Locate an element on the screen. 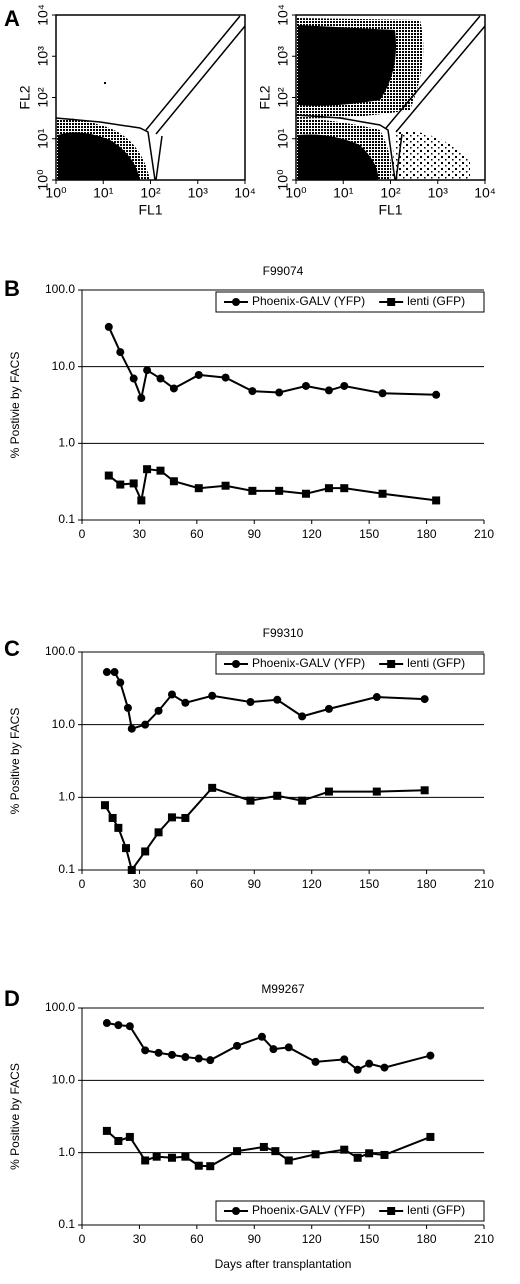 The height and width of the screenshot is (1284, 520). chart-title: F99310 is located at coordinates (283, 633).